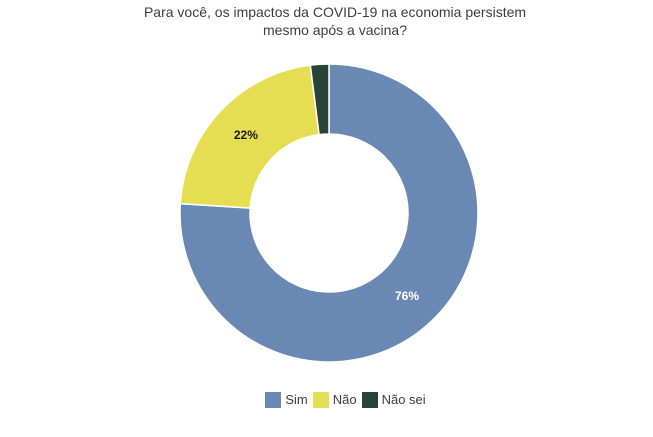  I want to click on legend-swatch-nao, so click(320, 400).